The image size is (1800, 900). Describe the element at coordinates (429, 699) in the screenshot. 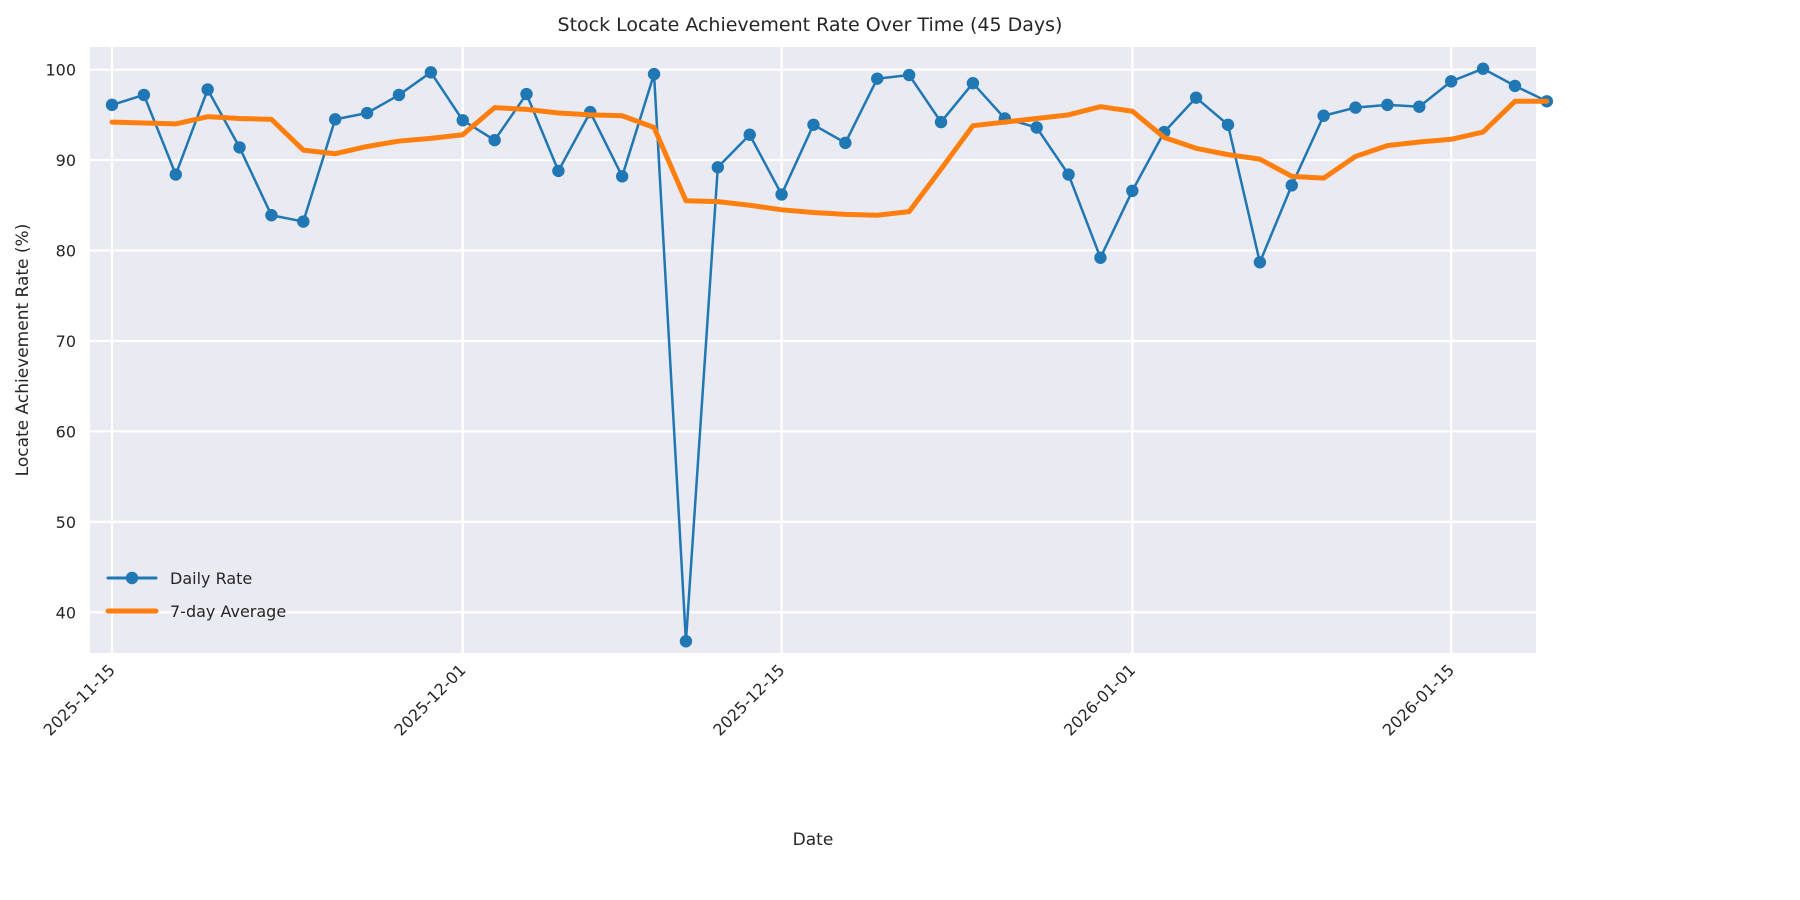

I see `x-tick-label: 2025-12-01` at that location.